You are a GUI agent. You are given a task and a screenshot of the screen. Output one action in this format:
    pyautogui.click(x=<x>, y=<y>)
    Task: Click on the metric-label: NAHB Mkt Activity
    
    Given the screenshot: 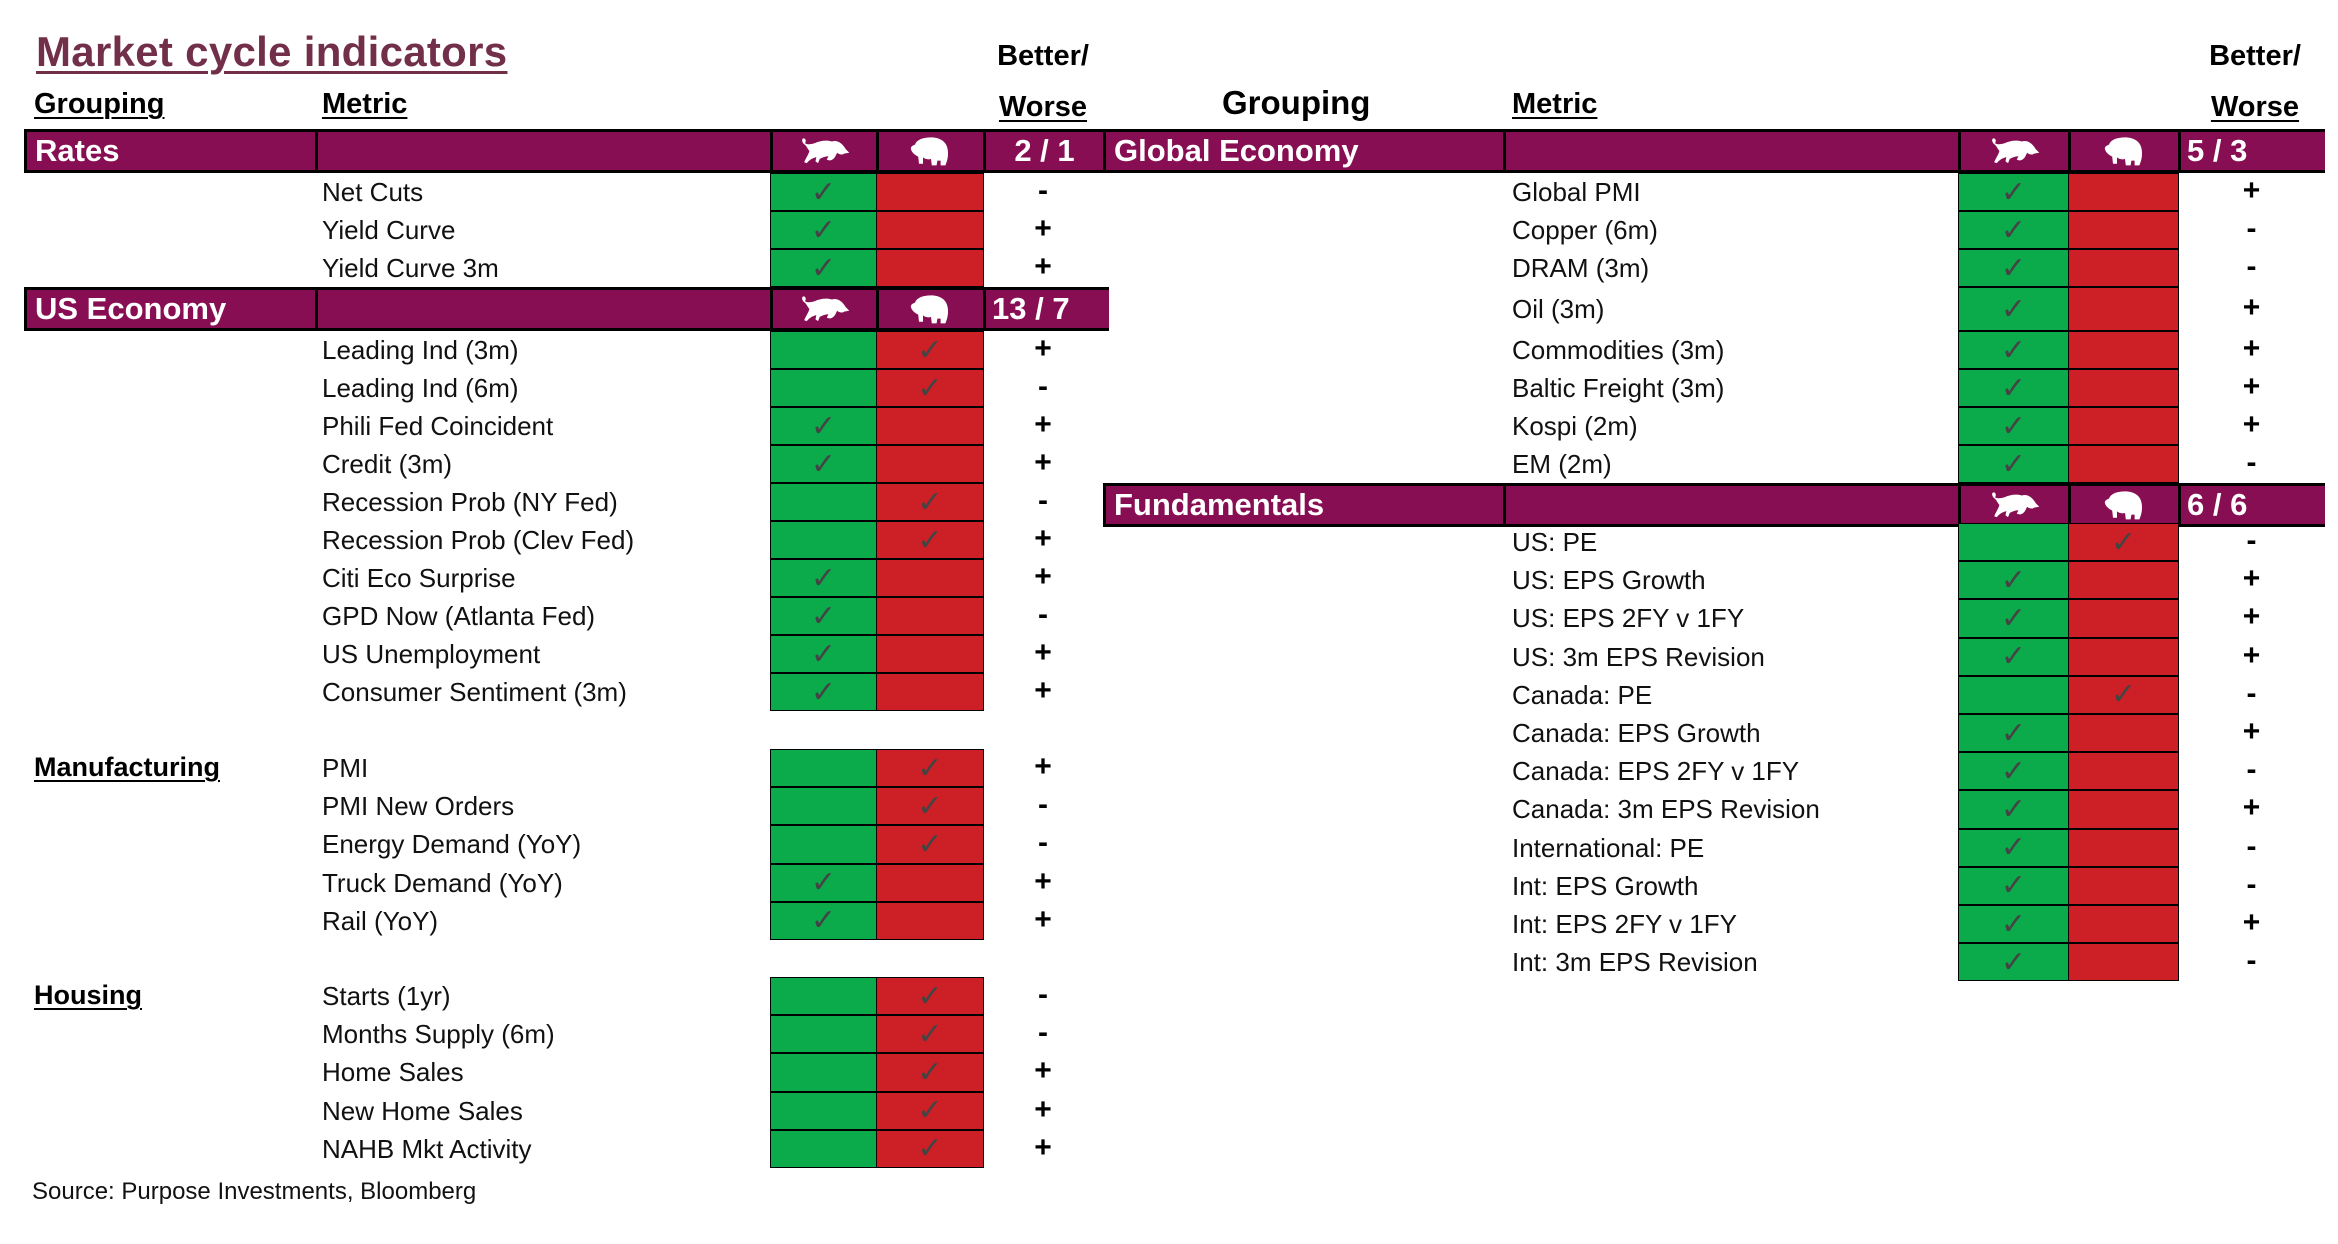 What is the action you would take?
    pyautogui.click(x=427, y=1148)
    